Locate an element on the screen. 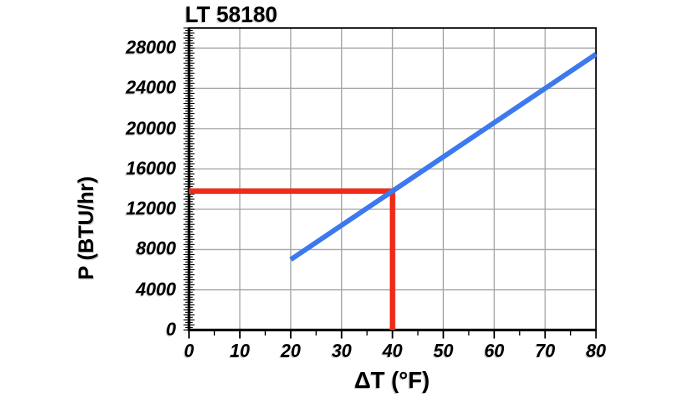 The height and width of the screenshot is (400, 700). y-tick-label: 0 is located at coordinates (170, 329).